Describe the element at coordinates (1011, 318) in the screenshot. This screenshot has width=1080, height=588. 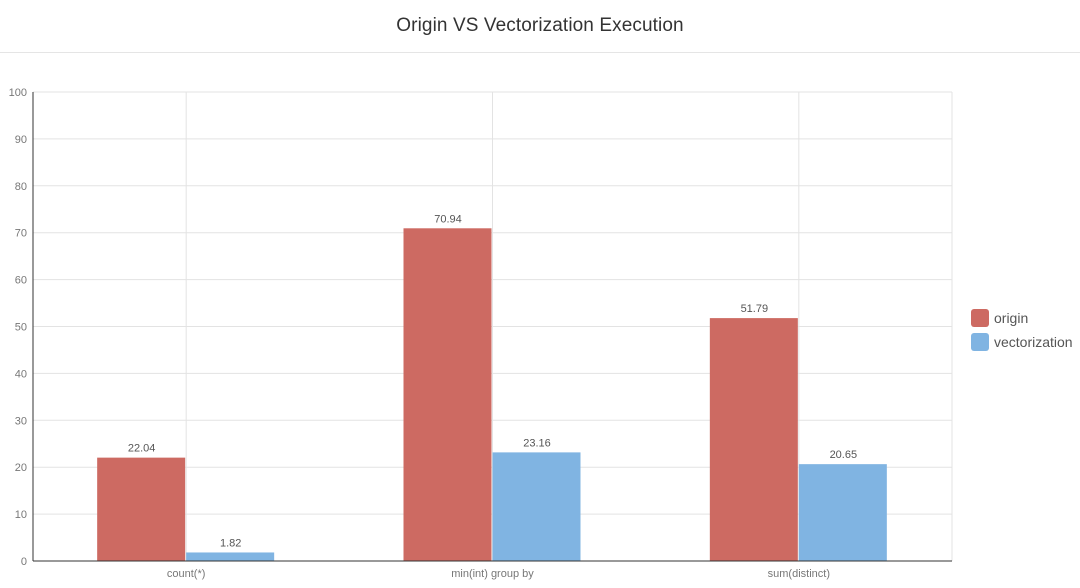
I see `legend-label-origin: origin` at that location.